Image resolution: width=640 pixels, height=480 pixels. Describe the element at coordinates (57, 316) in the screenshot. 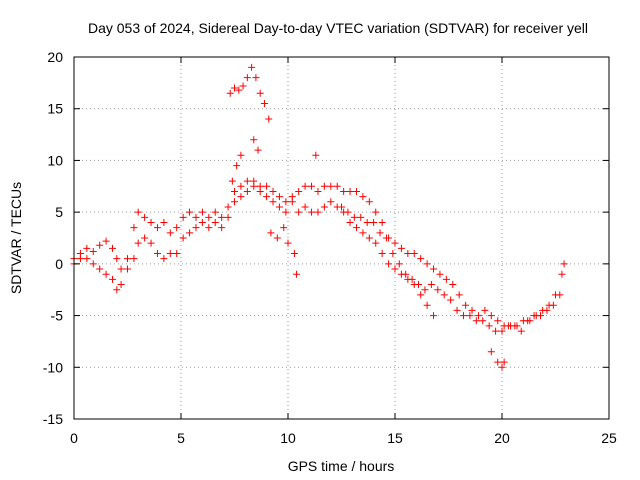

I see `y-tick-label: -5` at that location.